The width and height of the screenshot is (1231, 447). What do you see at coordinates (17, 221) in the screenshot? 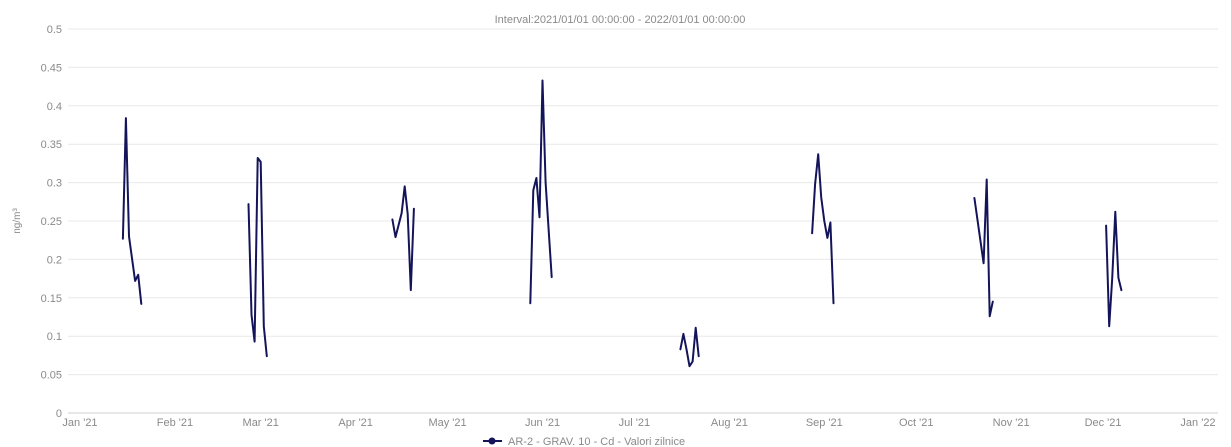
I see `y-axis-label: ng/m³` at bounding box center [17, 221].